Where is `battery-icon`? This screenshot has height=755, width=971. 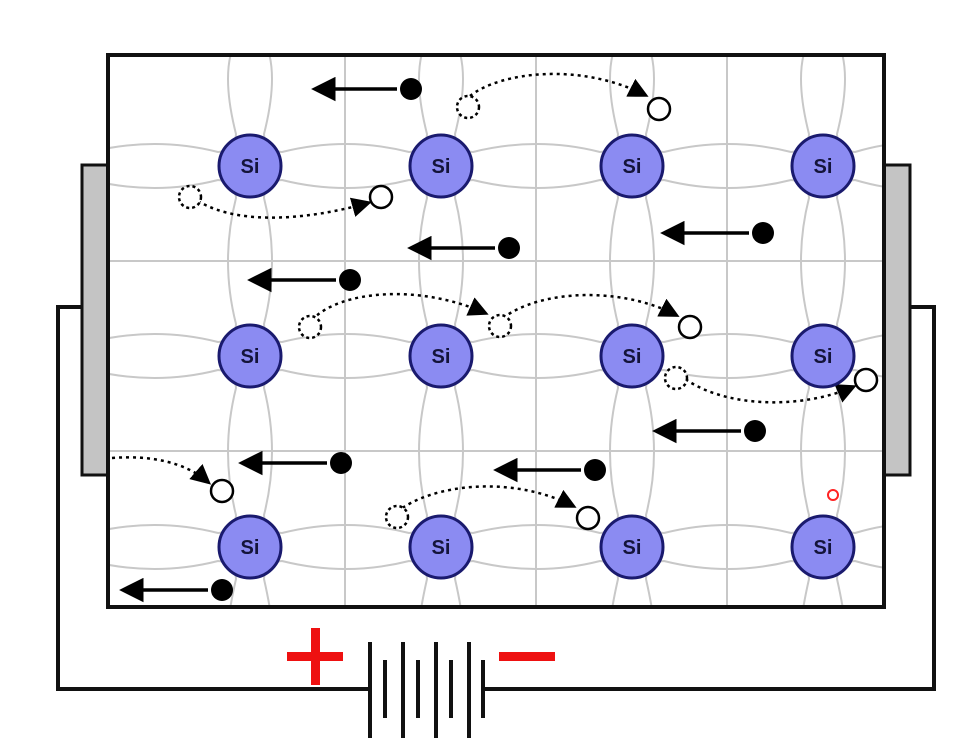
battery-icon is located at coordinates (426, 690).